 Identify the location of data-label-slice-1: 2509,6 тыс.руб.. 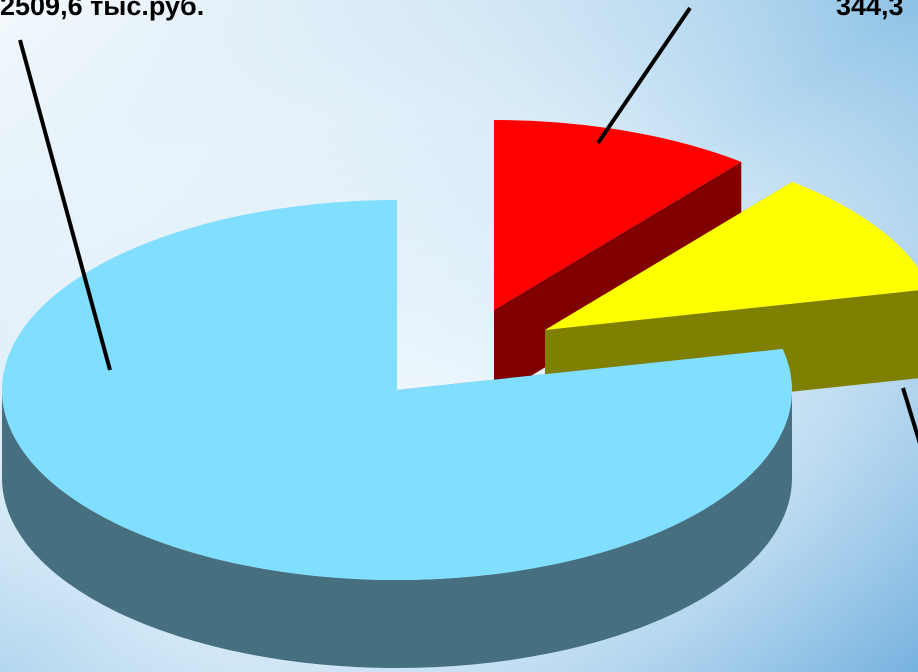
(102, 10).